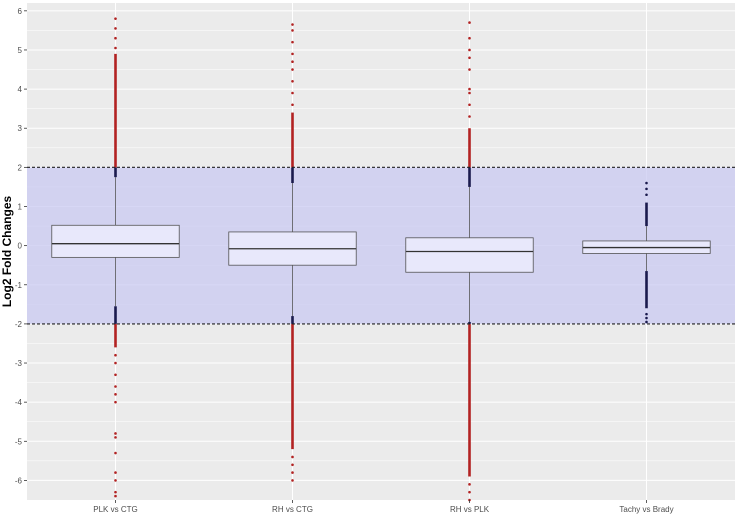 The image size is (737, 517). Describe the element at coordinates (19, 402) in the screenshot. I see `y-tick-label: -4` at that location.